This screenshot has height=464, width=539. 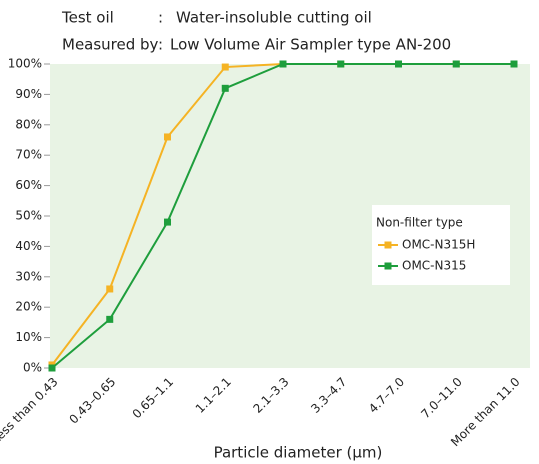 What do you see at coordinates (28, 337) in the screenshot?
I see `y-tick-label: 10%` at bounding box center [28, 337].